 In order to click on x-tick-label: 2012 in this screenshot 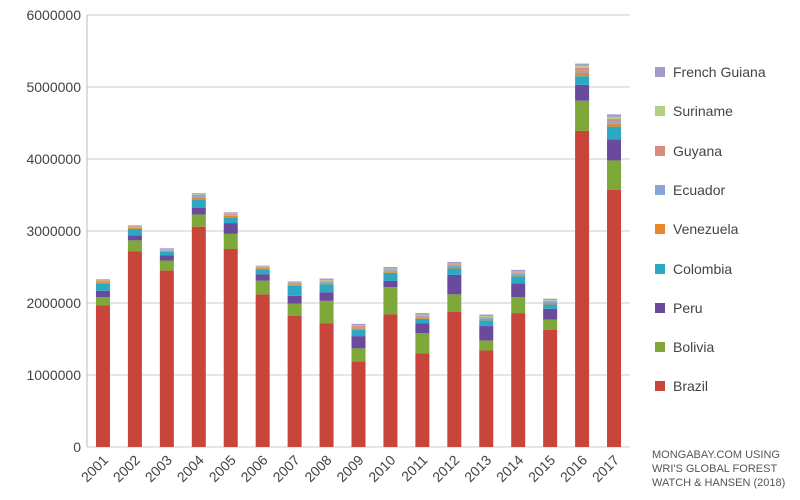, I will do `click(445, 468)`.